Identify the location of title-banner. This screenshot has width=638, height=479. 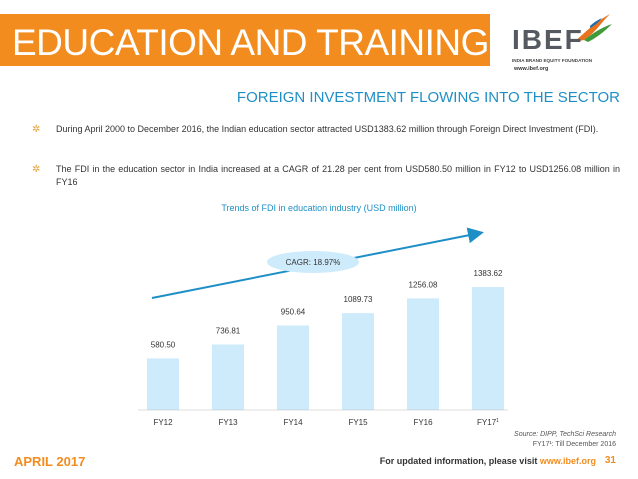
(245, 40).